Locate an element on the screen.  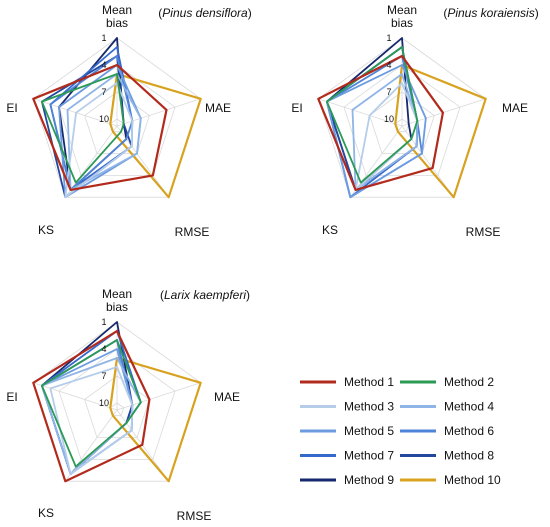
panel-3-series-group is located at coordinates (117, 402).